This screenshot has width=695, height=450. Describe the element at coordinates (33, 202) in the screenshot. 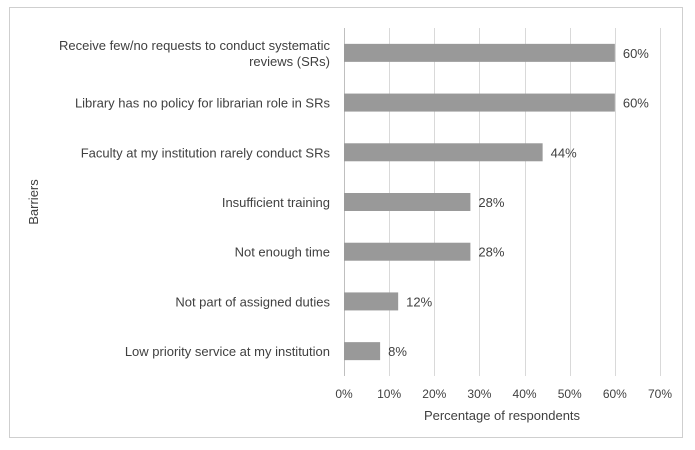

I see `y-axis-title: Barriers` at that location.